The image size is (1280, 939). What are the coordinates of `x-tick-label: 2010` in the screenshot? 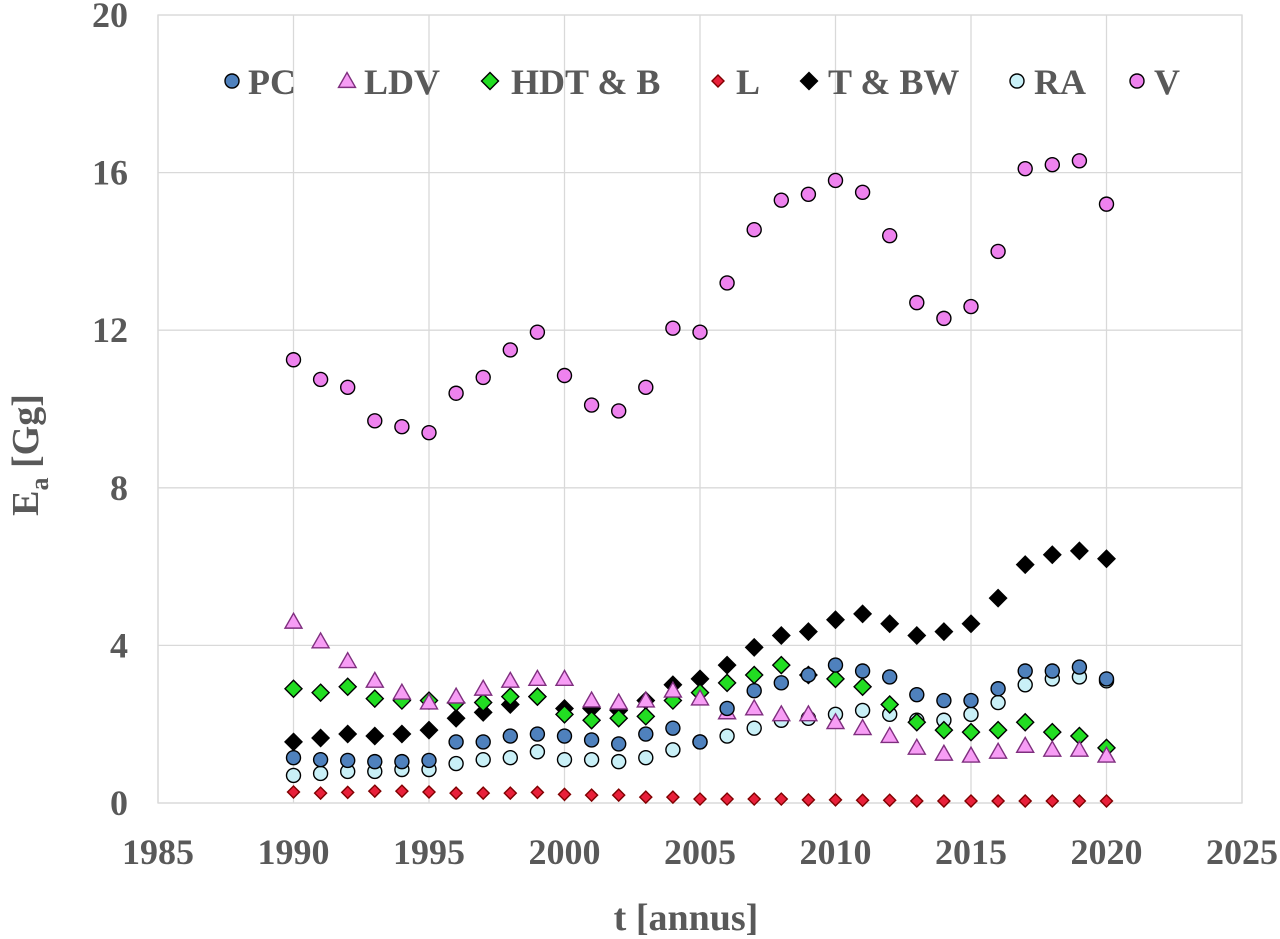 It's located at (836, 852).